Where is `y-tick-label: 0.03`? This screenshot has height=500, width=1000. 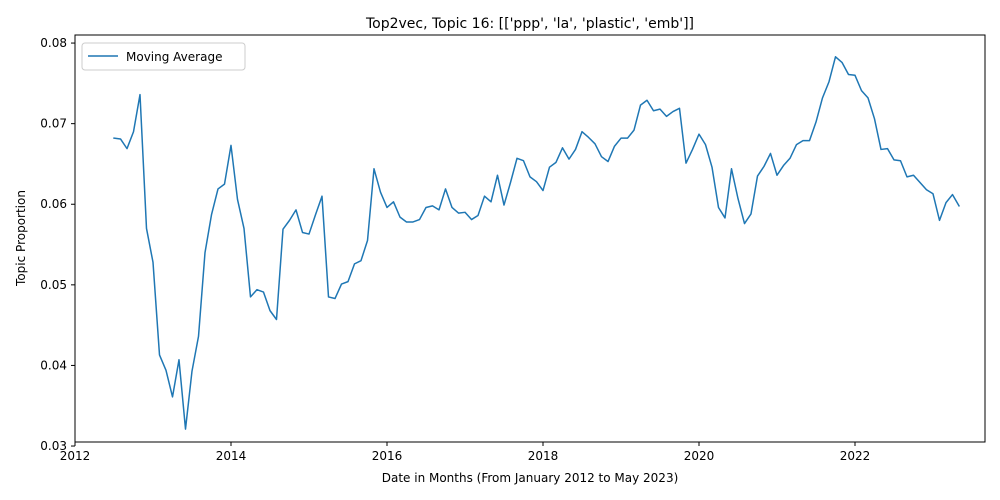 y-tick-label: 0.03 is located at coordinates (53, 446).